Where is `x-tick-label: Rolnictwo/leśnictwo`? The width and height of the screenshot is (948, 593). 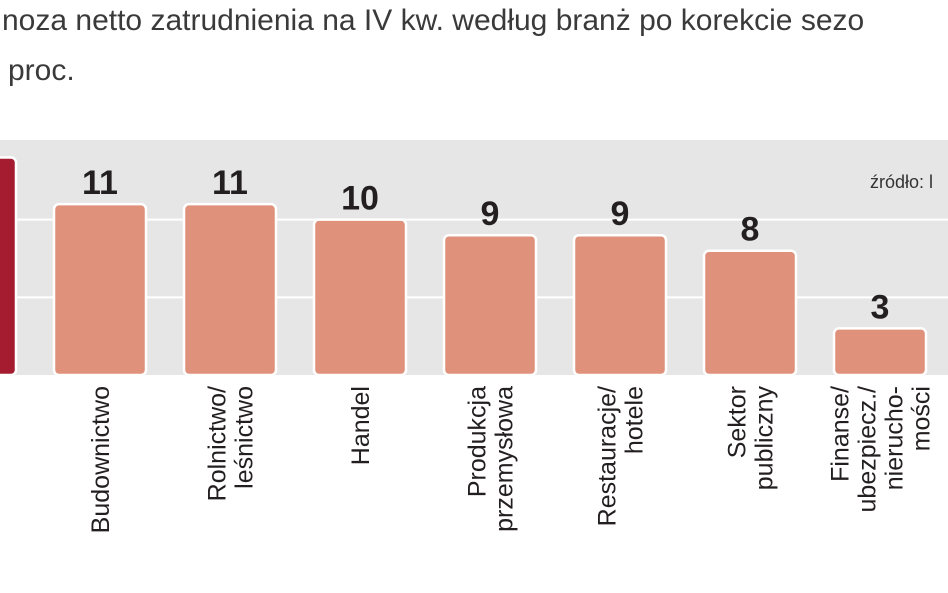
x-tick-label: Rolnictwo/leśnictwo is located at coordinates (231, 443).